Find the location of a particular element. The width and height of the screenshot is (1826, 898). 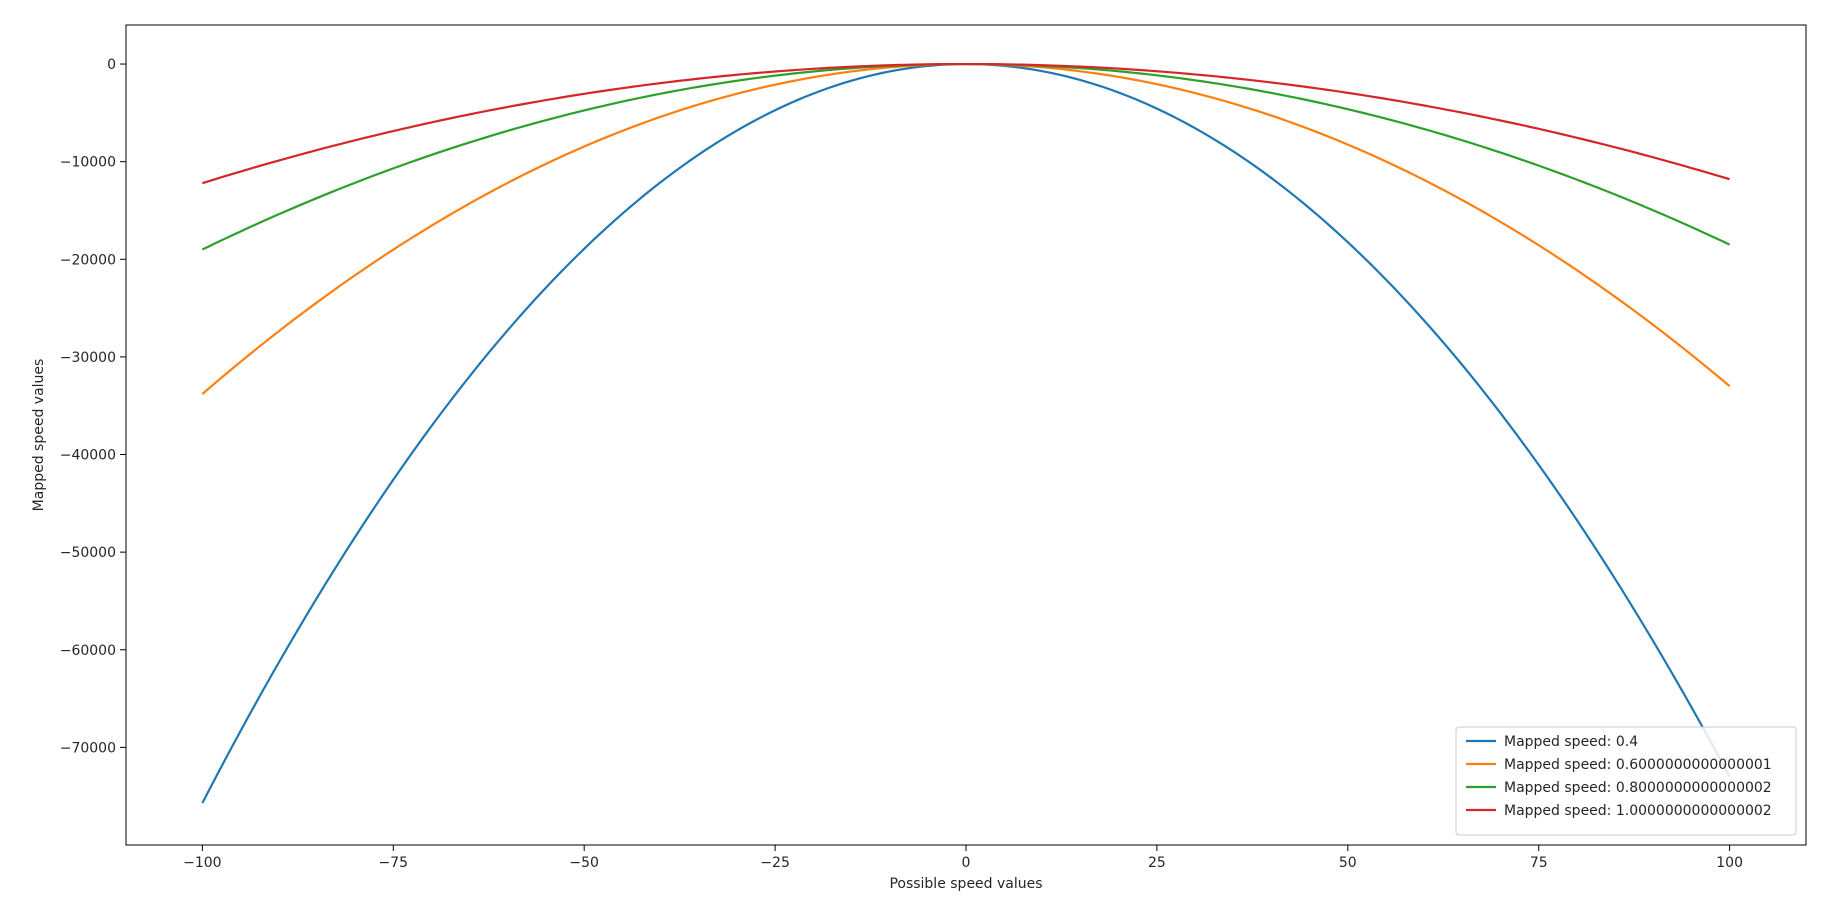

y-tick-label: −60000 is located at coordinates (88, 651).